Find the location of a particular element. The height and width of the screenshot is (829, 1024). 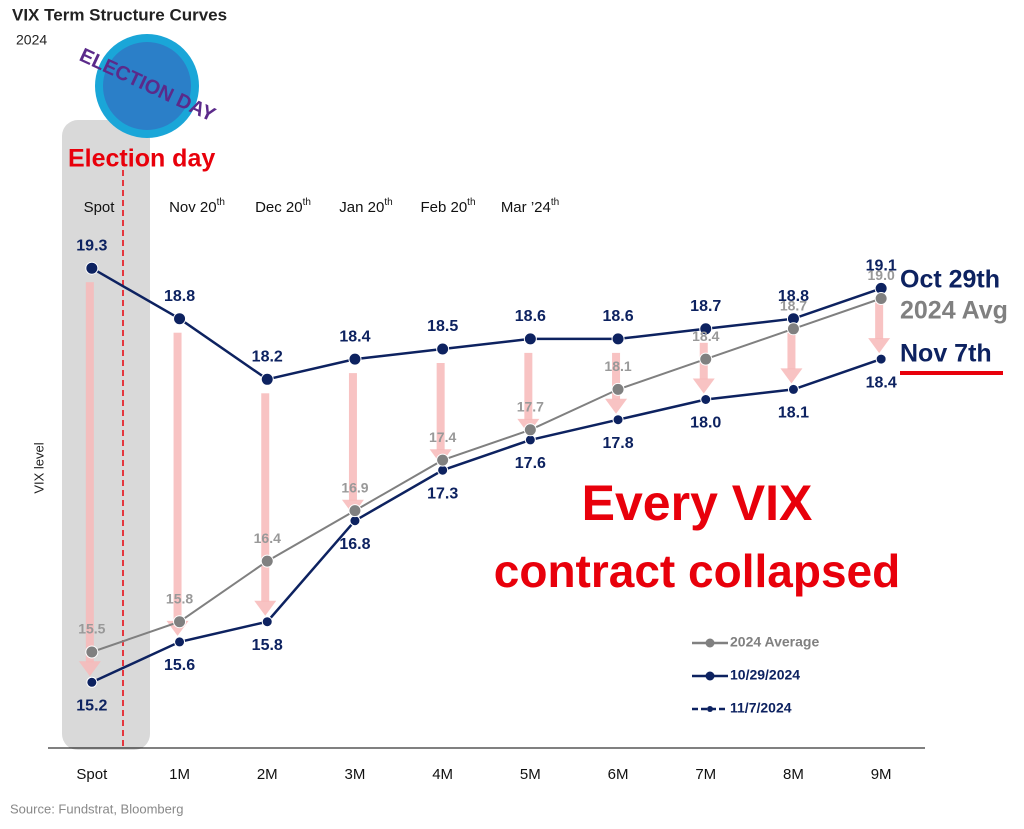

data-label: 15.2 is located at coordinates (91, 706).